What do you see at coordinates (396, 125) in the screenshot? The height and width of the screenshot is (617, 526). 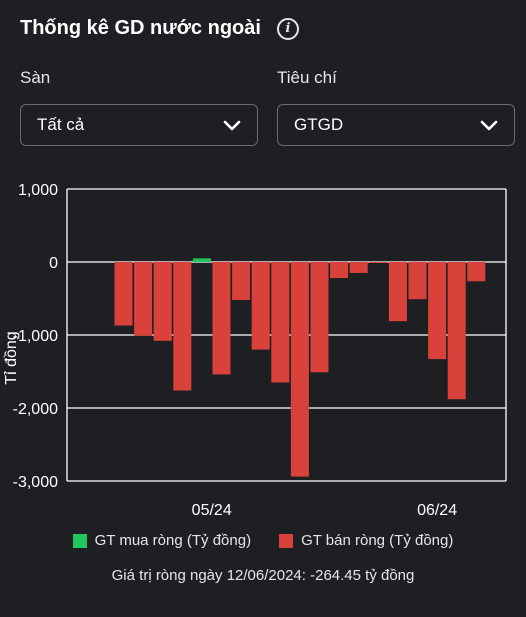 I see `criteria-select: GTGD` at bounding box center [396, 125].